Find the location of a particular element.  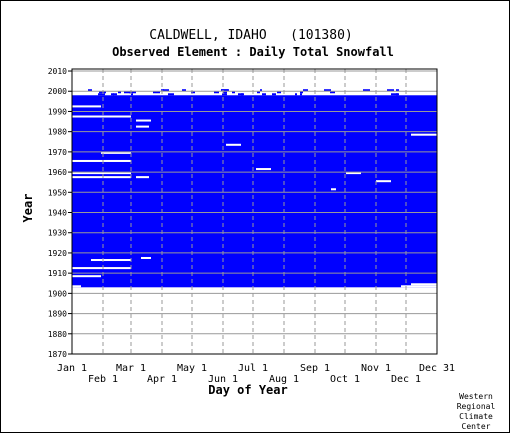

x-tick-label: Dec 1 is located at coordinates (406, 379).